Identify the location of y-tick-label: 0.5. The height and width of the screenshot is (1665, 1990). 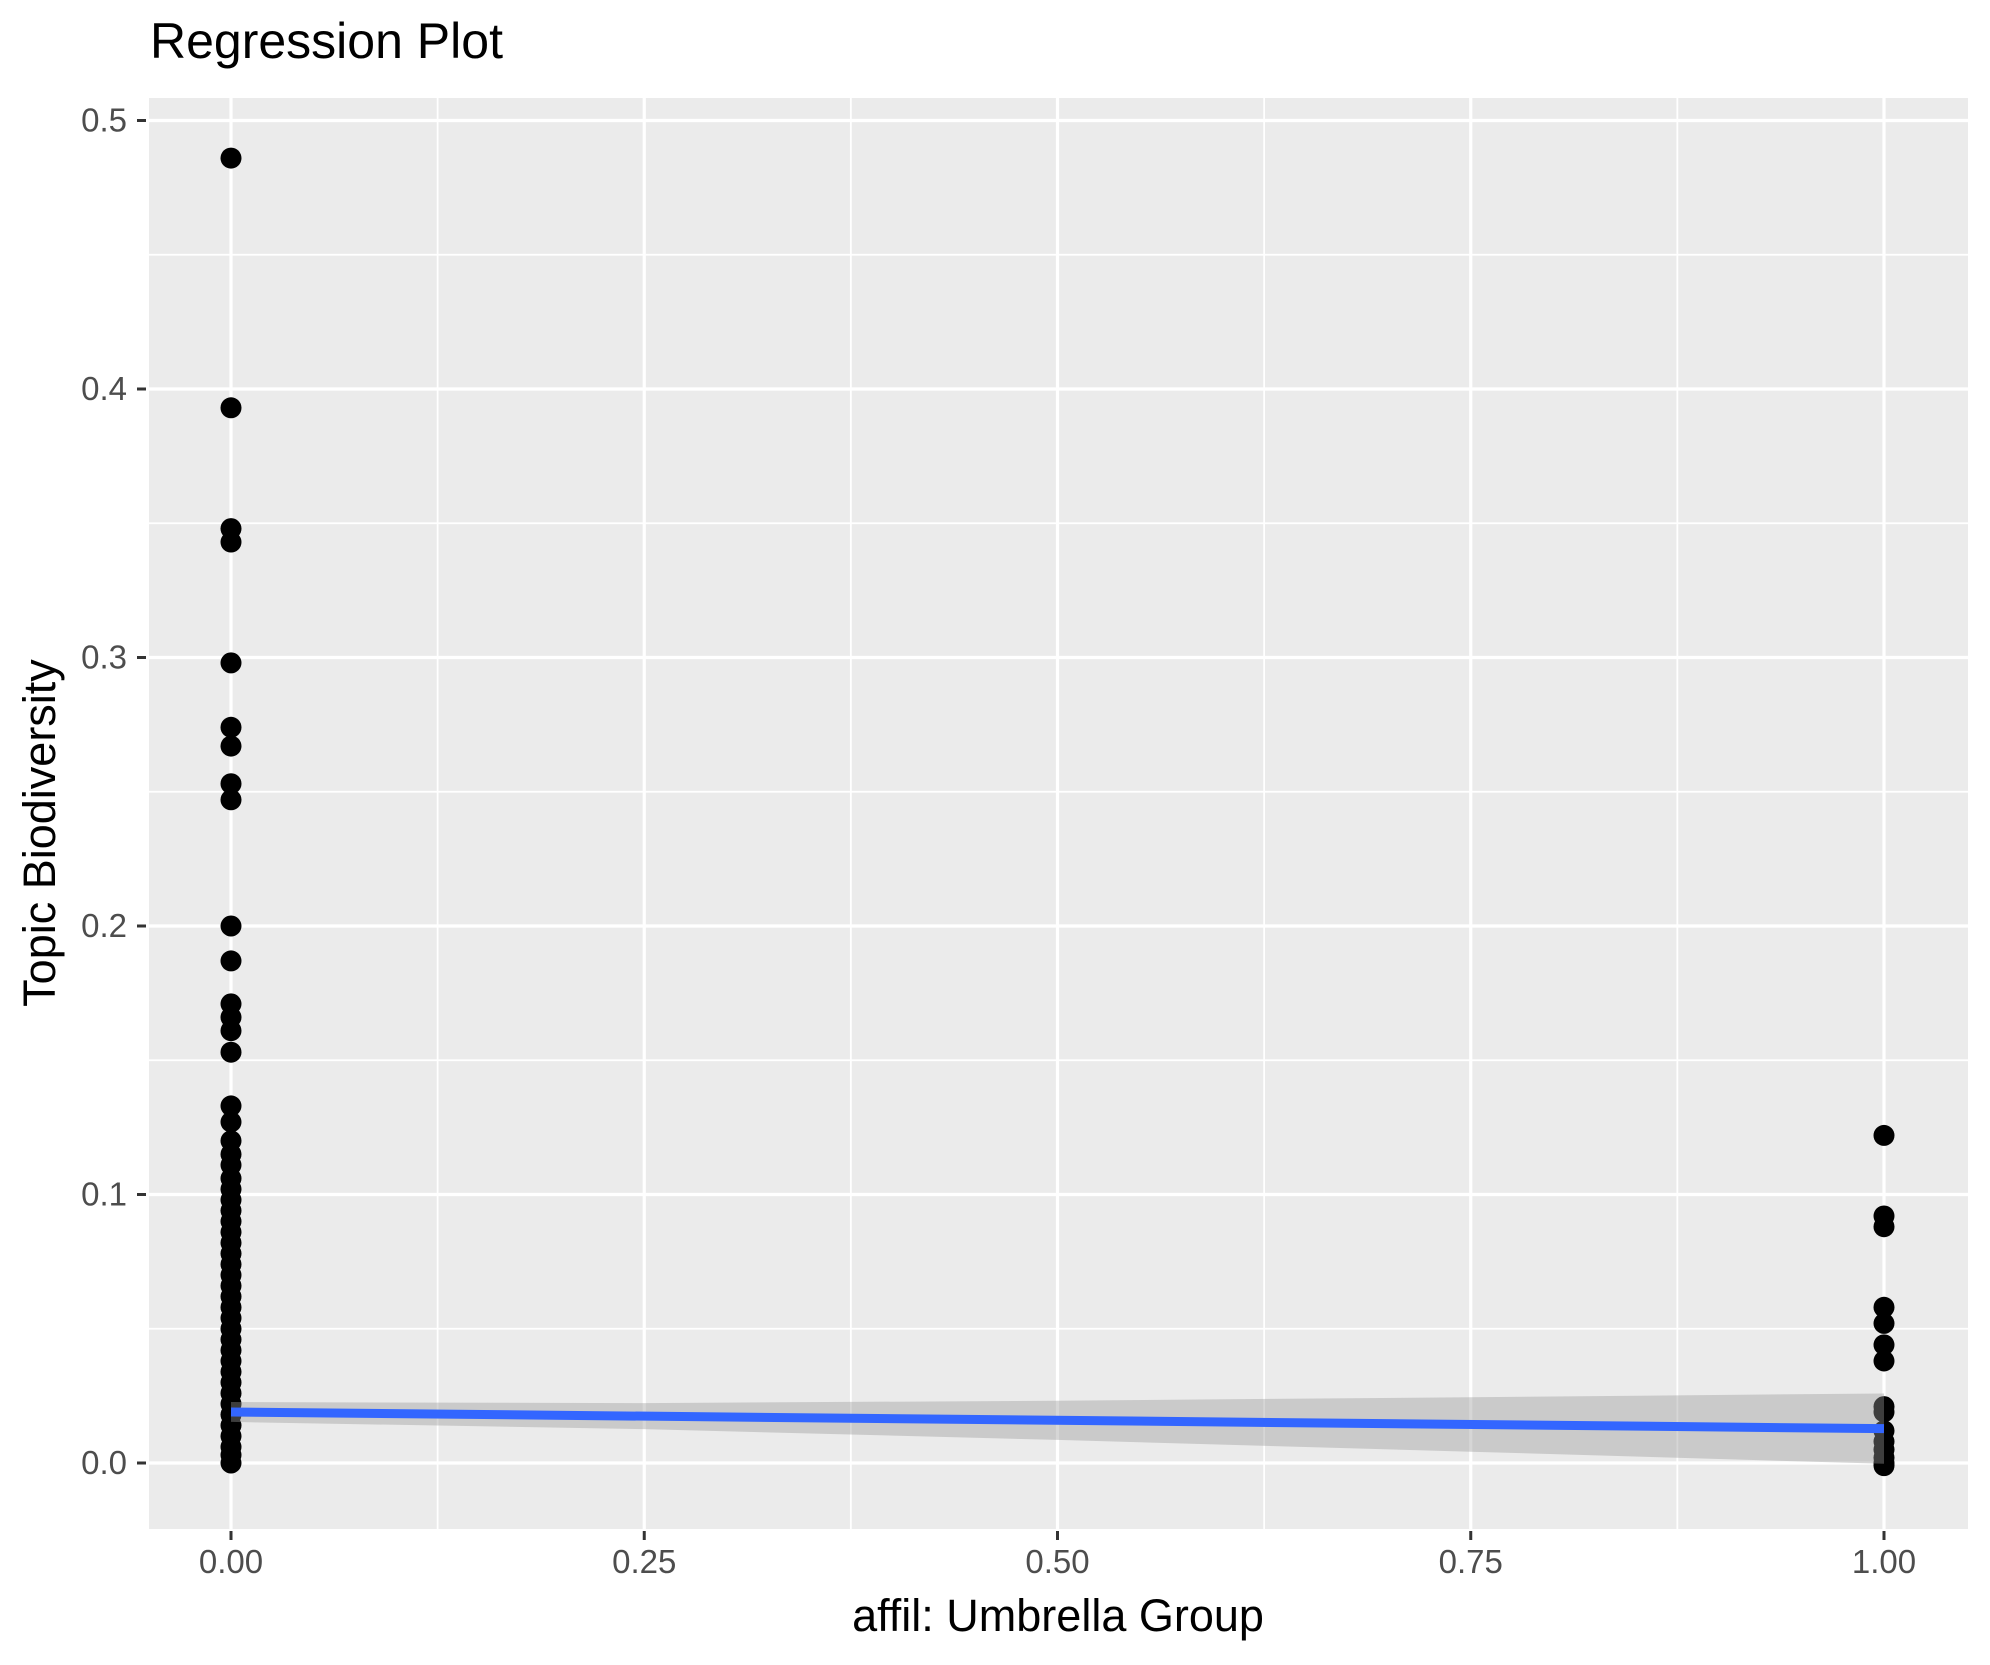
(104, 120).